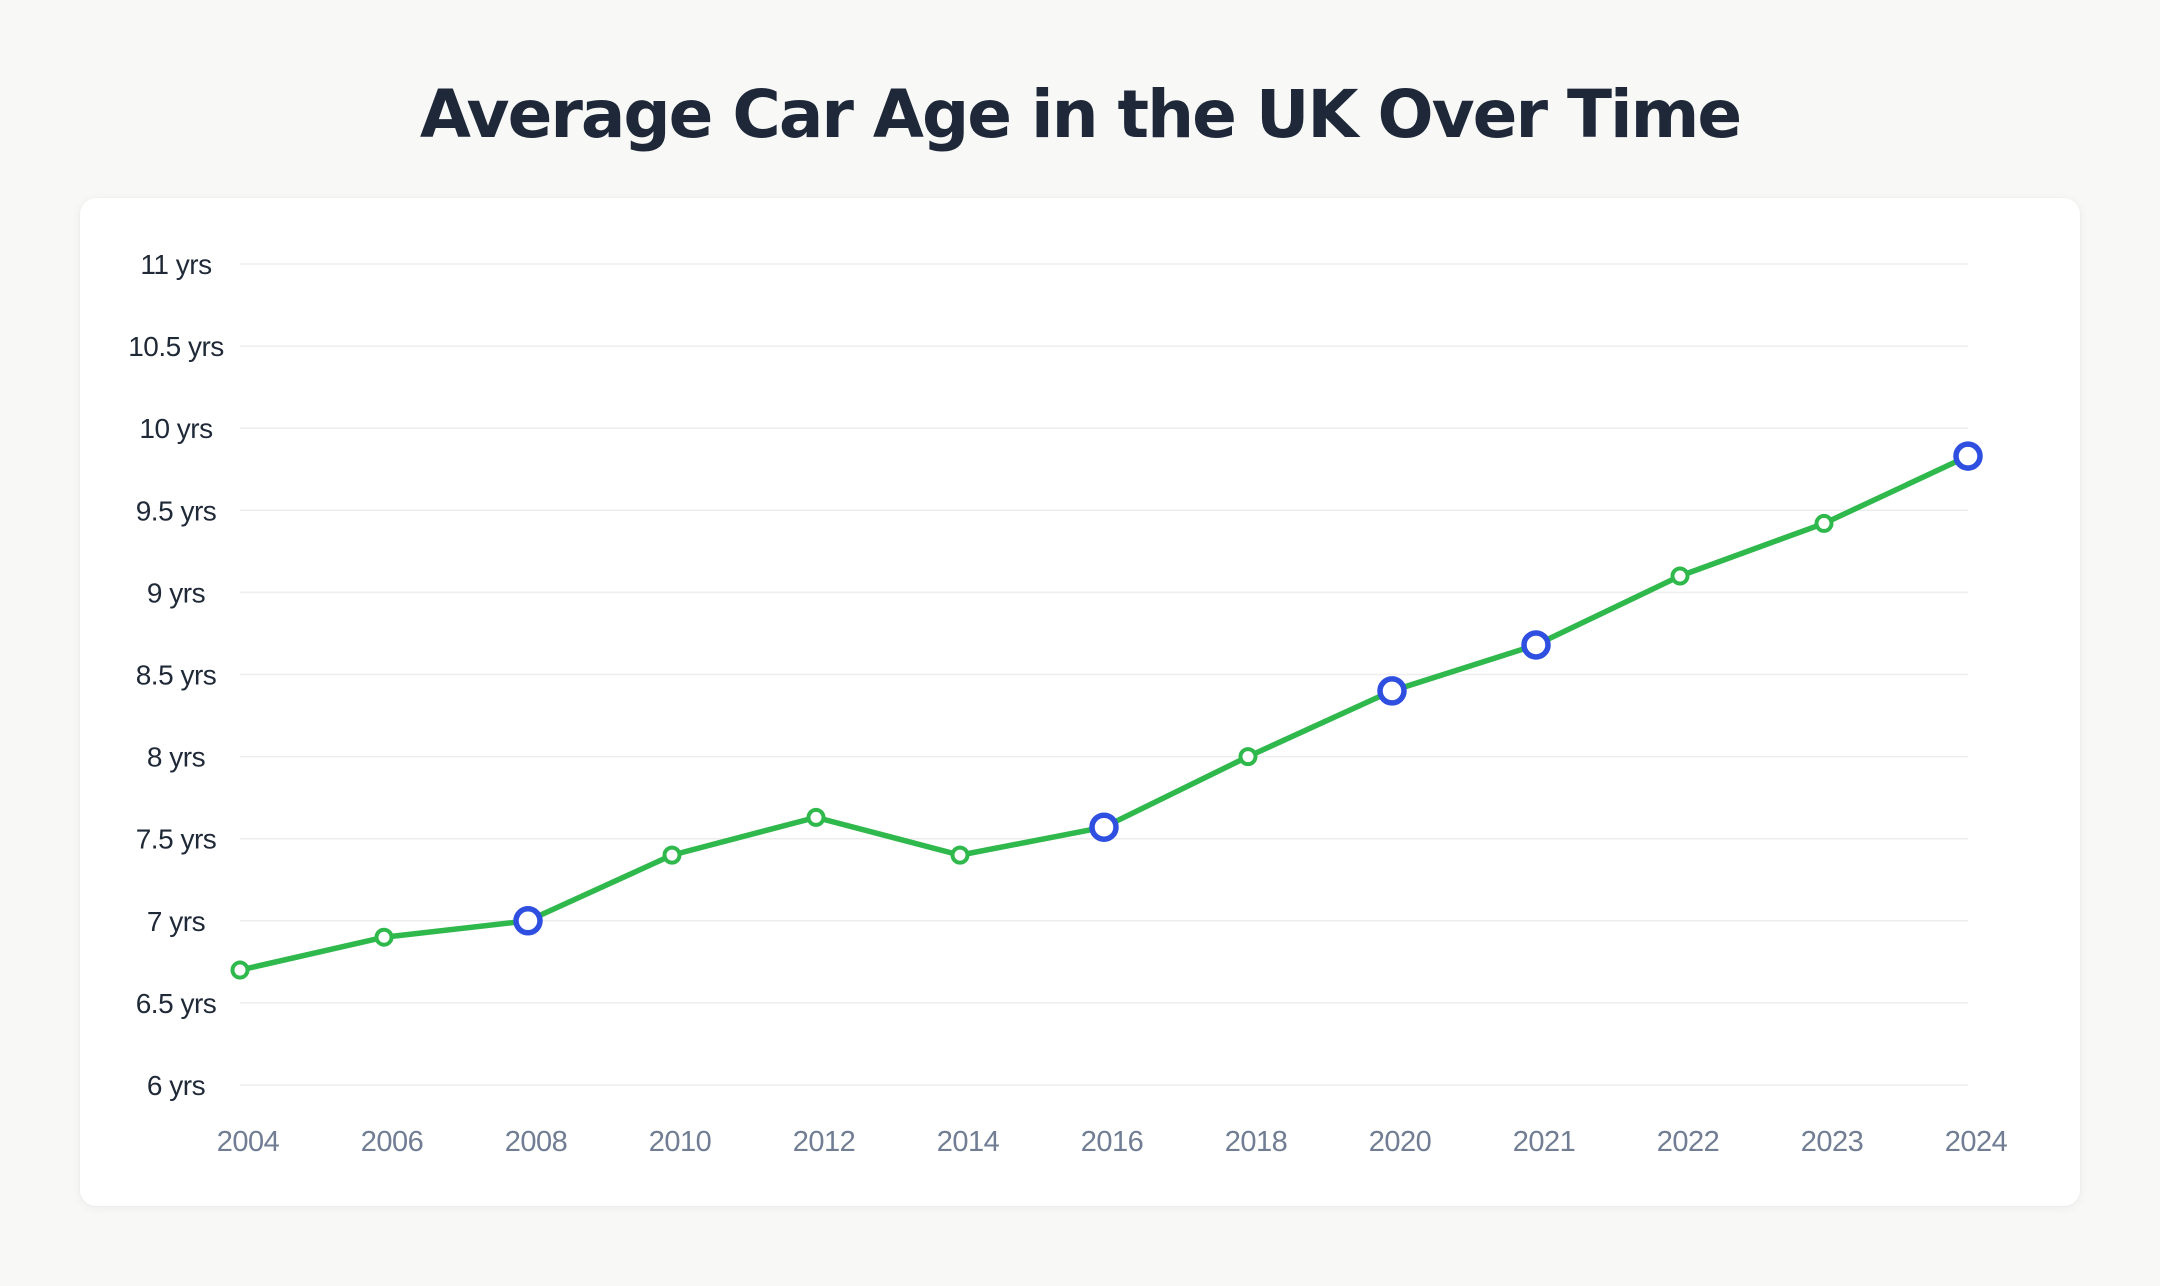  Describe the element at coordinates (392, 1142) in the screenshot. I see `x-tick-label: 2006` at that location.